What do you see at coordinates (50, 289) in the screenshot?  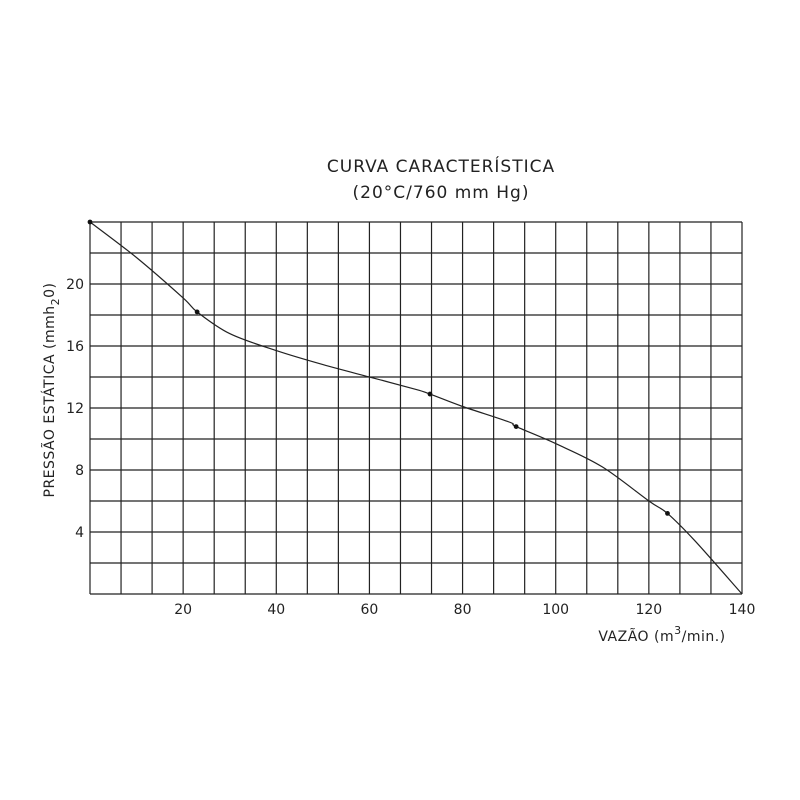 I see `y-axis-label-suffix: 0)` at bounding box center [50, 289].